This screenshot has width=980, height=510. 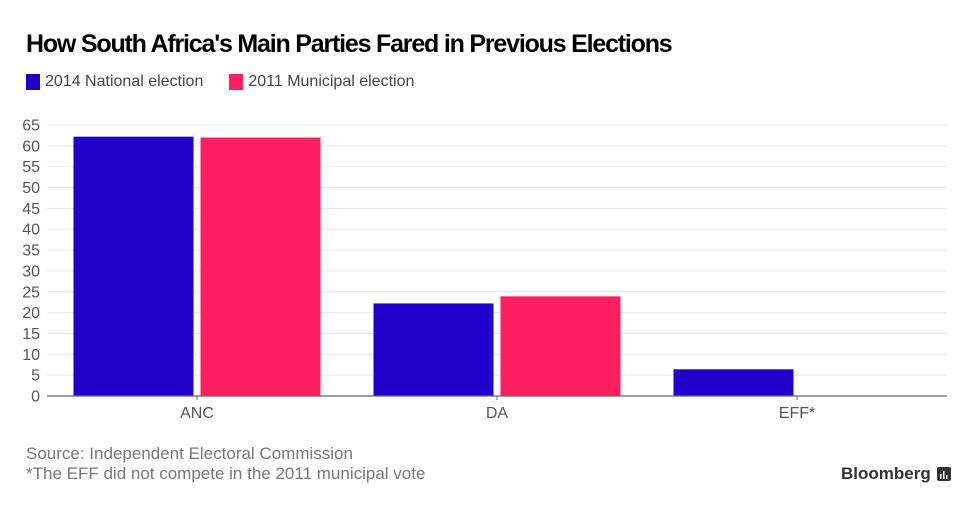 I want to click on legend-label-2011: 2011 Municipal election, so click(x=331, y=81).